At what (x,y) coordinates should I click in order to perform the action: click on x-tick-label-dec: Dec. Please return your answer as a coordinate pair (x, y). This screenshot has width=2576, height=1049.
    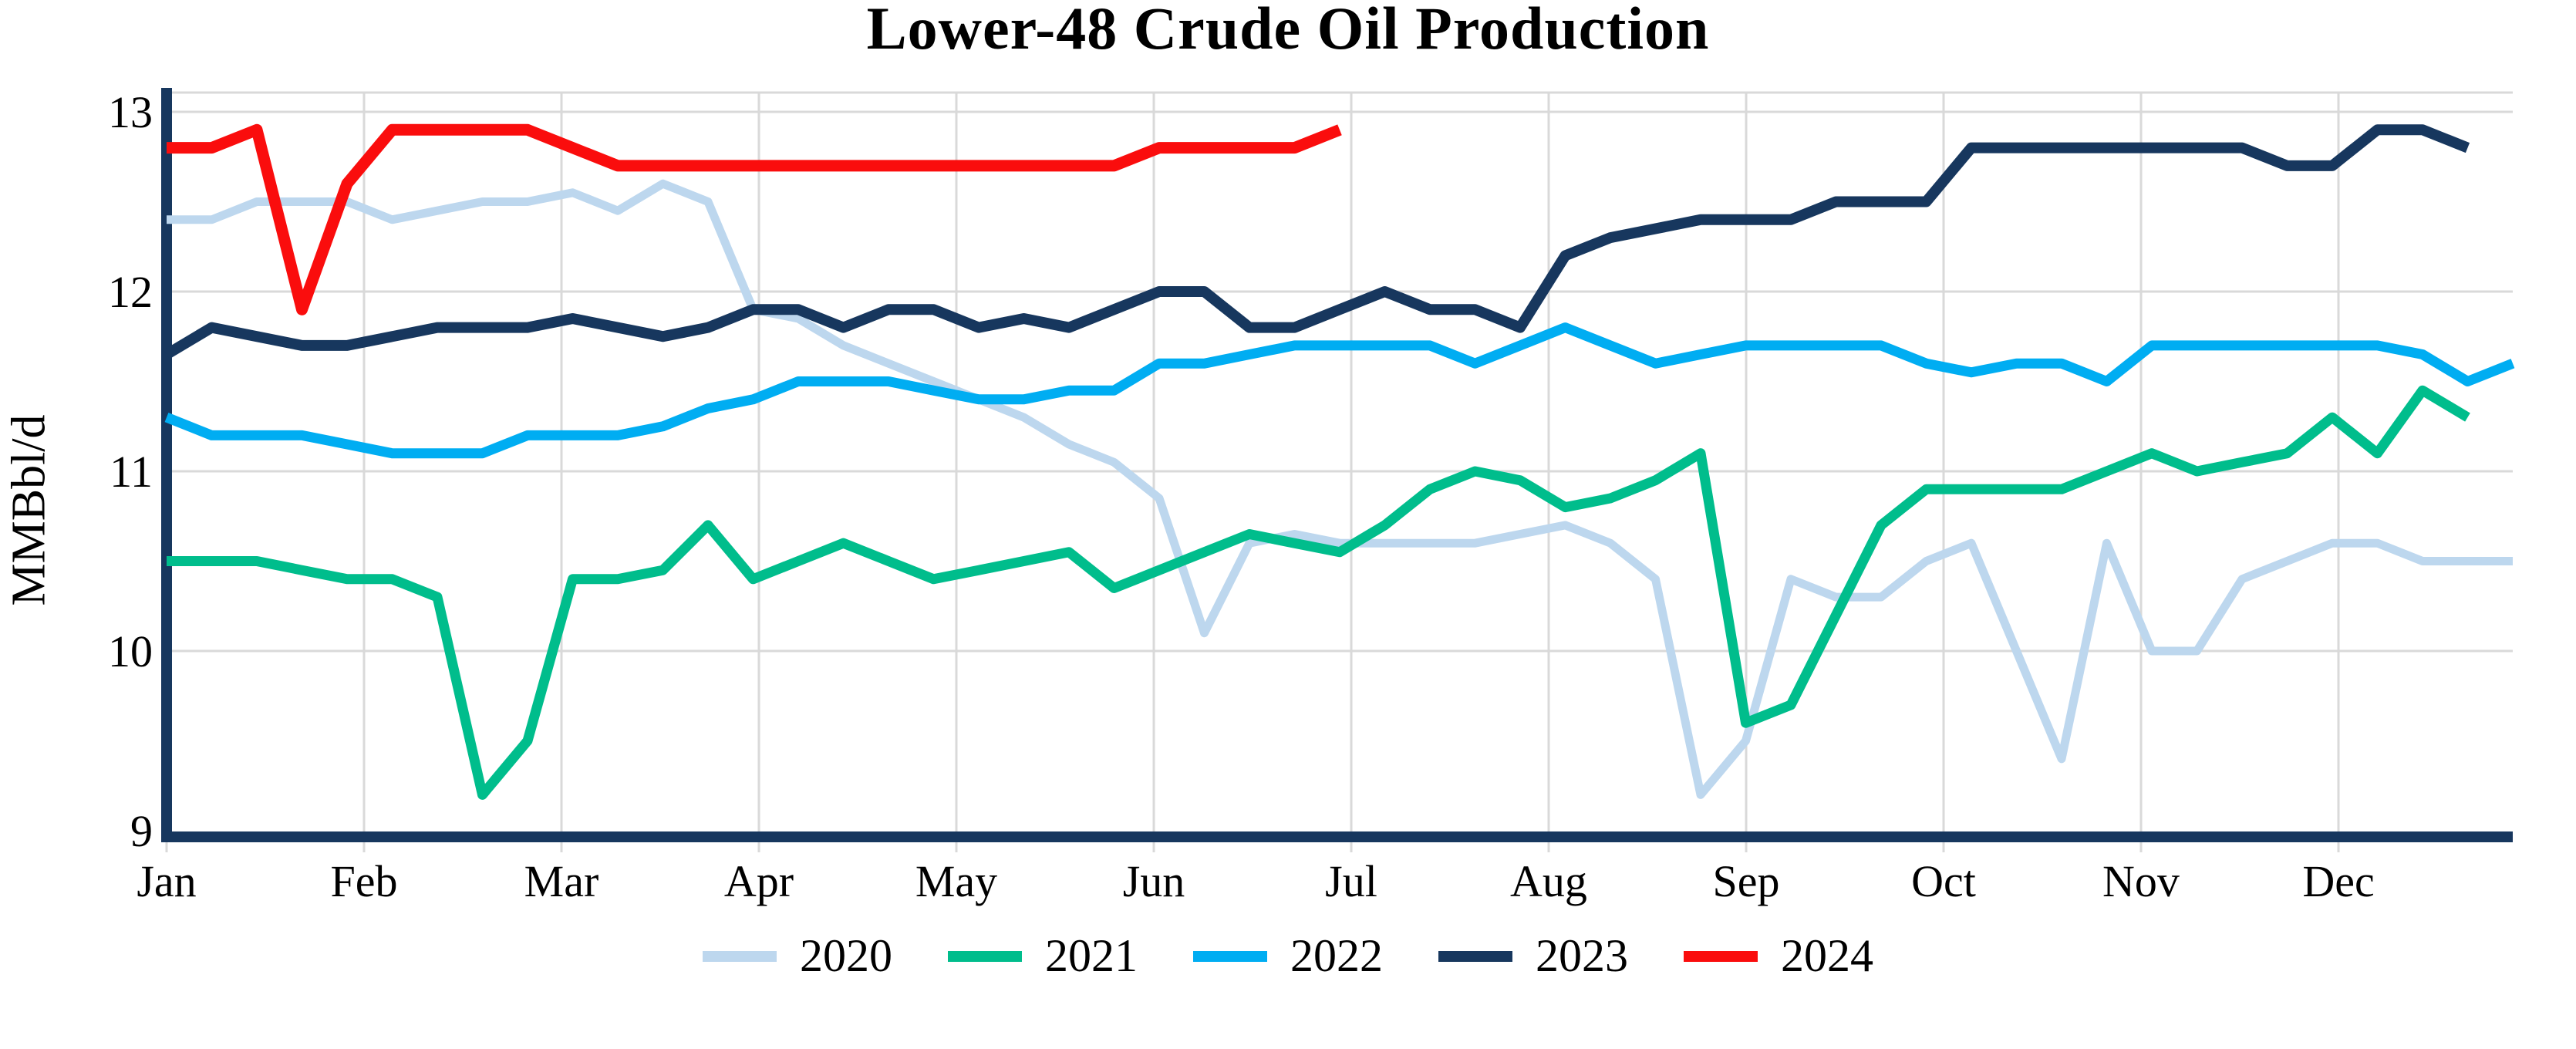
    Looking at the image, I should click on (2338, 881).